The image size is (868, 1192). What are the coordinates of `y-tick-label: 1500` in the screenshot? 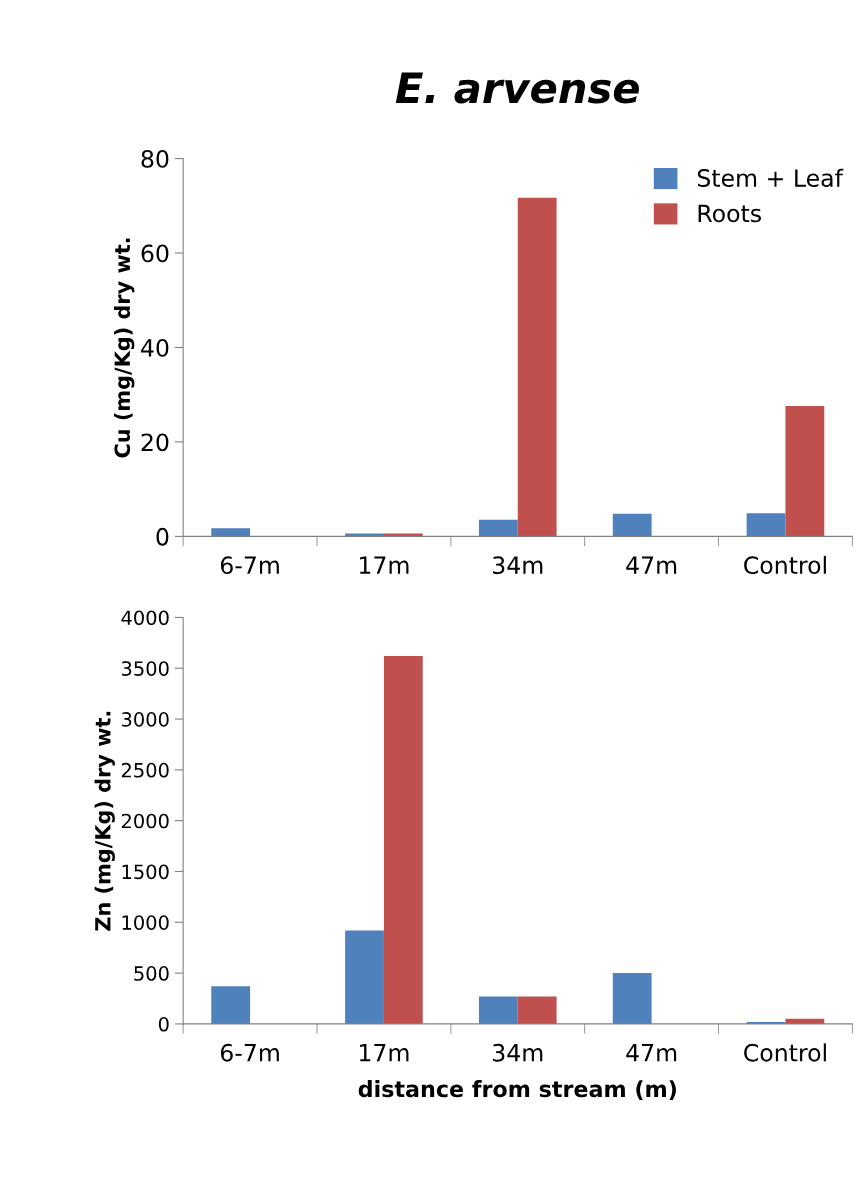 It's located at (145, 872).